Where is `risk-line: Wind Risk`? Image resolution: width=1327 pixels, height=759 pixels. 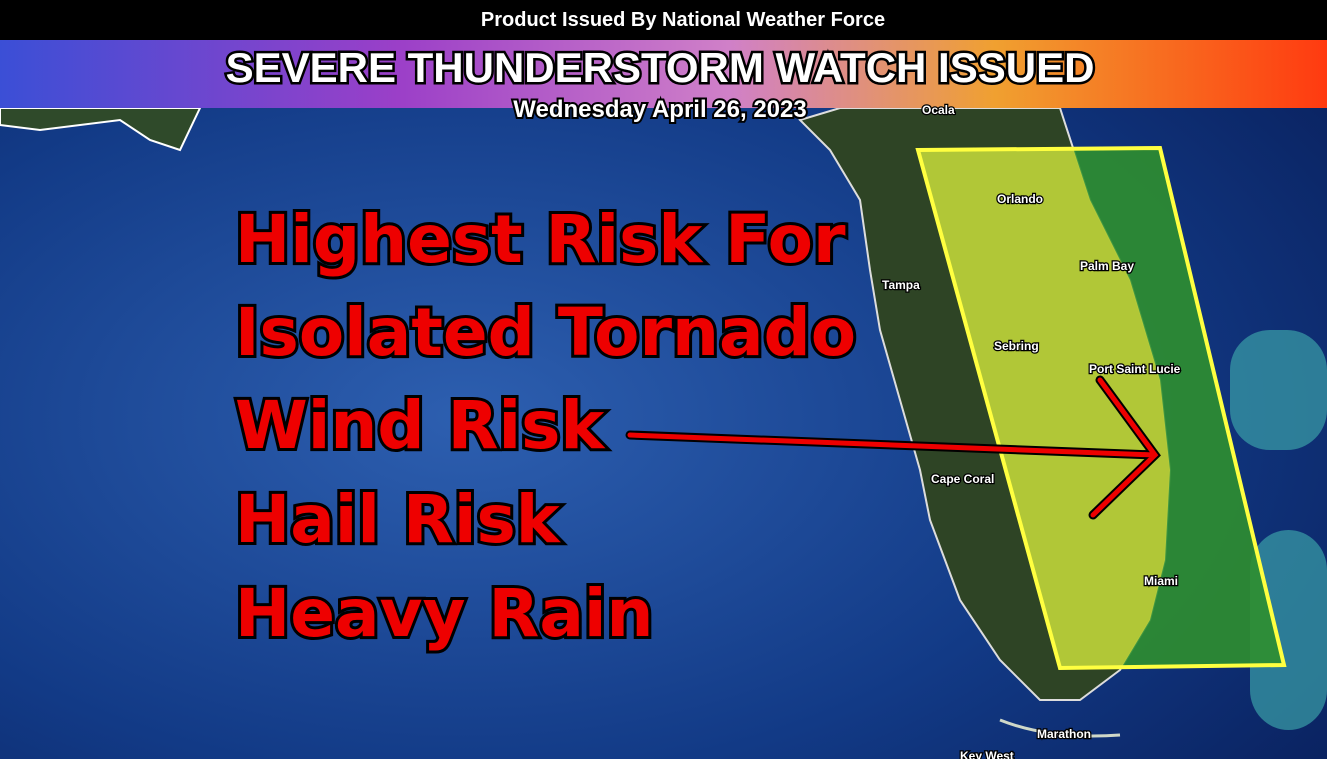
risk-line: Wind Risk is located at coordinates (420, 425).